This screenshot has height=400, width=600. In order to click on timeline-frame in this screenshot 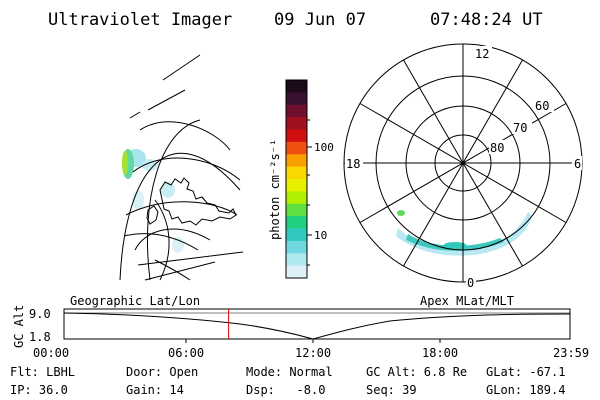, I will do `click(317, 324)`.